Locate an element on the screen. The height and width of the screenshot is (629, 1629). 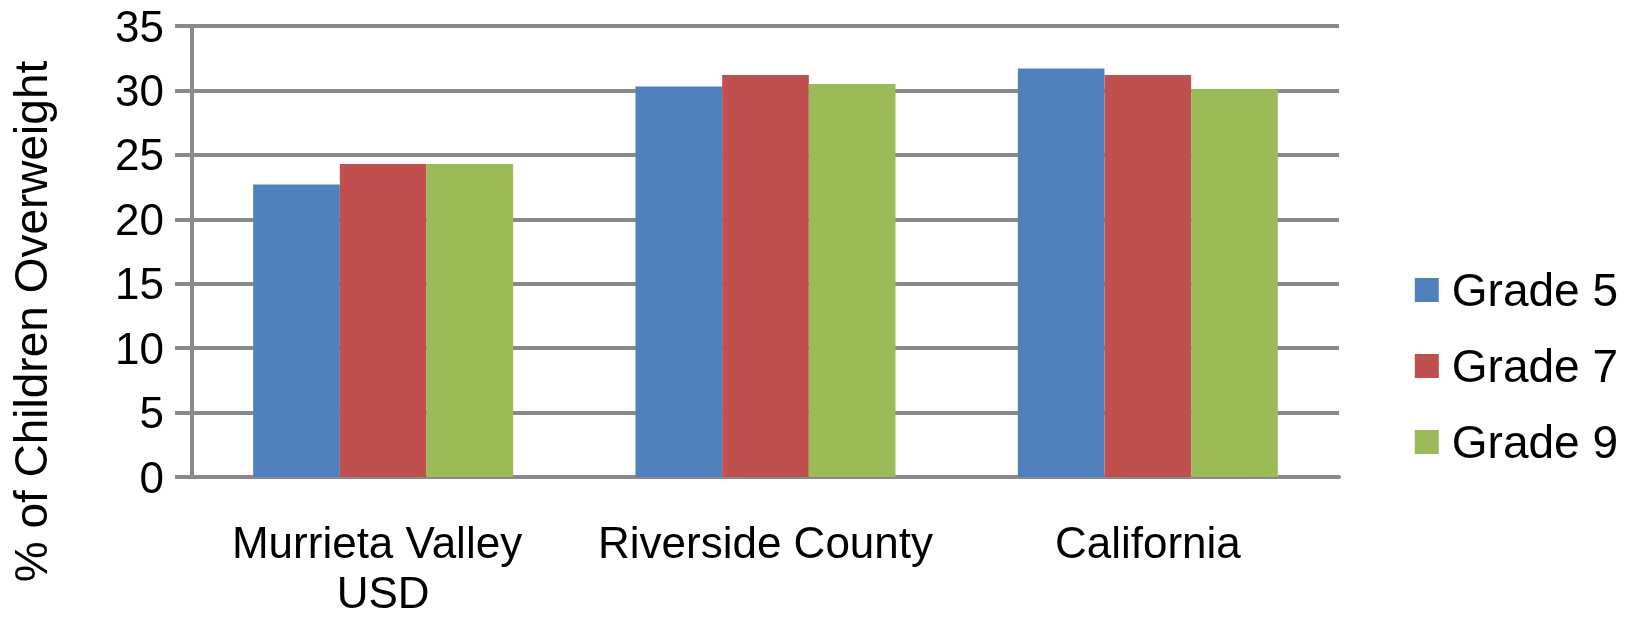
y-tick-label: 30 is located at coordinates (139, 90).